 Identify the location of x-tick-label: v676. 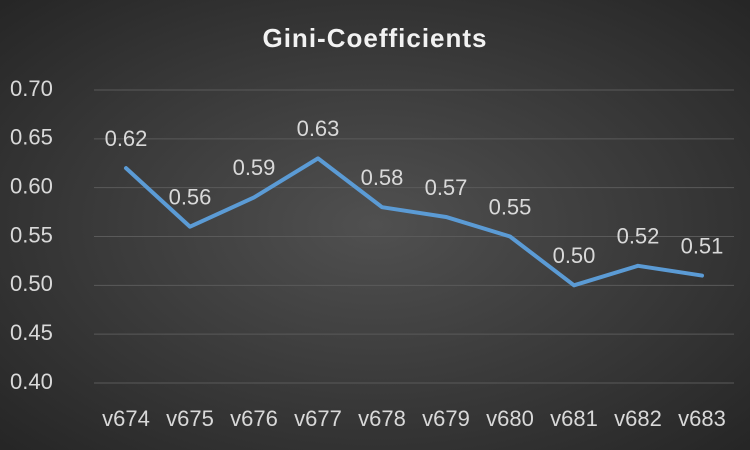
(254, 418).